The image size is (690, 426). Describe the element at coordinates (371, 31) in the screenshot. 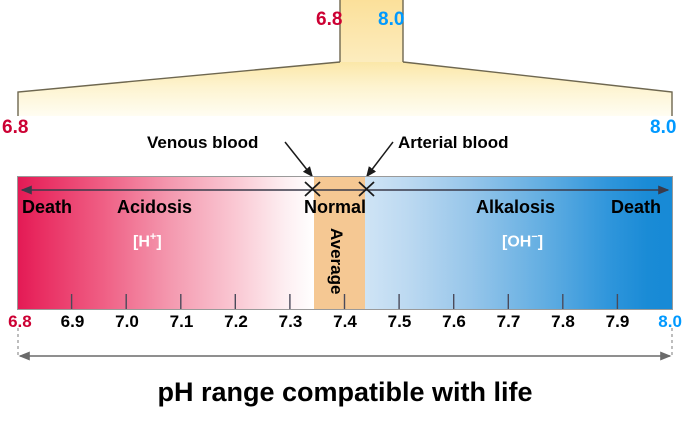

I see `callout-neck` at that location.